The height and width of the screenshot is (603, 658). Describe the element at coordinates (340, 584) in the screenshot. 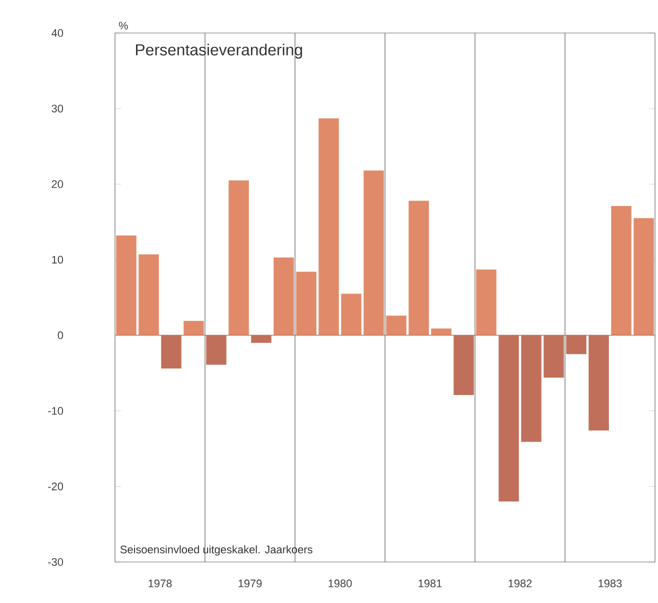

I see `x-tick-label: 1980` at that location.